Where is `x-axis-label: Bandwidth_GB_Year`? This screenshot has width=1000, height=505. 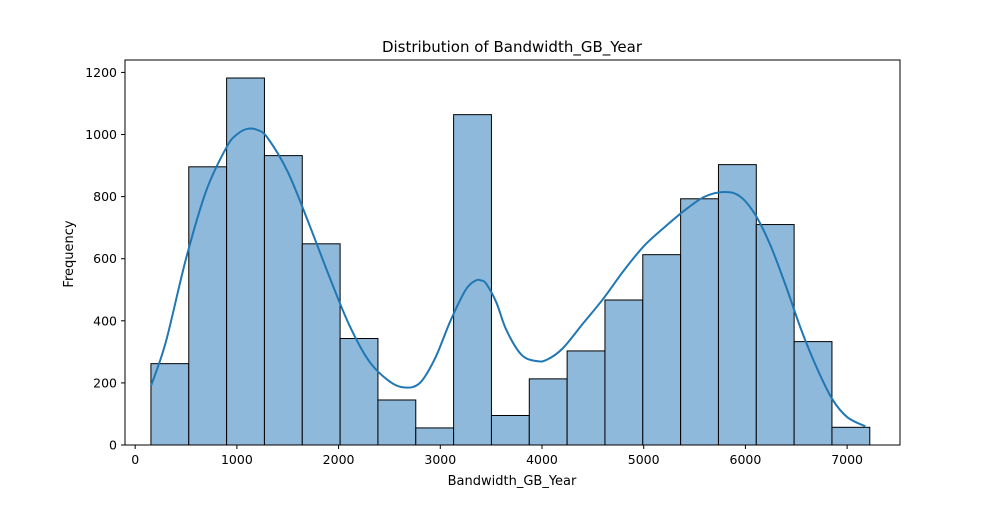
x-axis-label: Bandwidth_GB_Year is located at coordinates (512, 481).